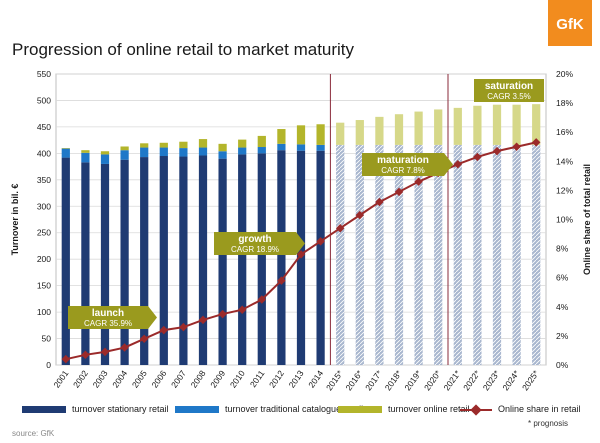 The width and height of the screenshot is (600, 443). Describe the element at coordinates (471, 380) in the screenshot. I see `x-tick-label: 2022*` at that location.